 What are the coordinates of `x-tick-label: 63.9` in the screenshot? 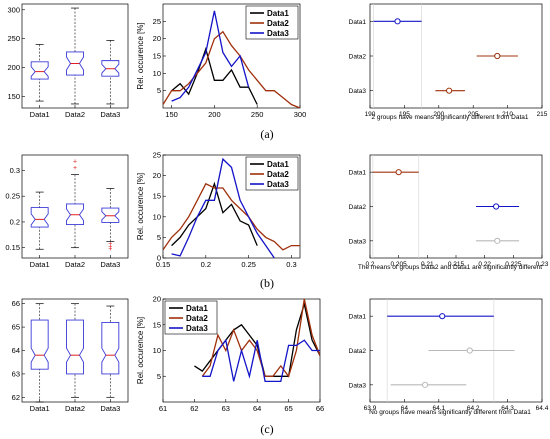 It's located at (370, 408).